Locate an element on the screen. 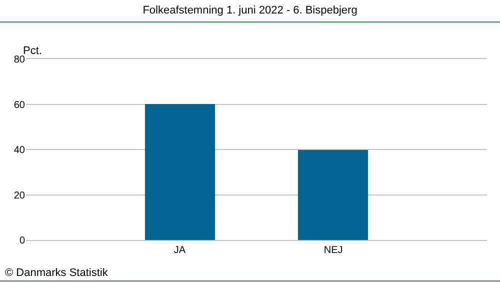 The height and width of the screenshot is (282, 500). y-tick-label: 80 is located at coordinates (20, 60).